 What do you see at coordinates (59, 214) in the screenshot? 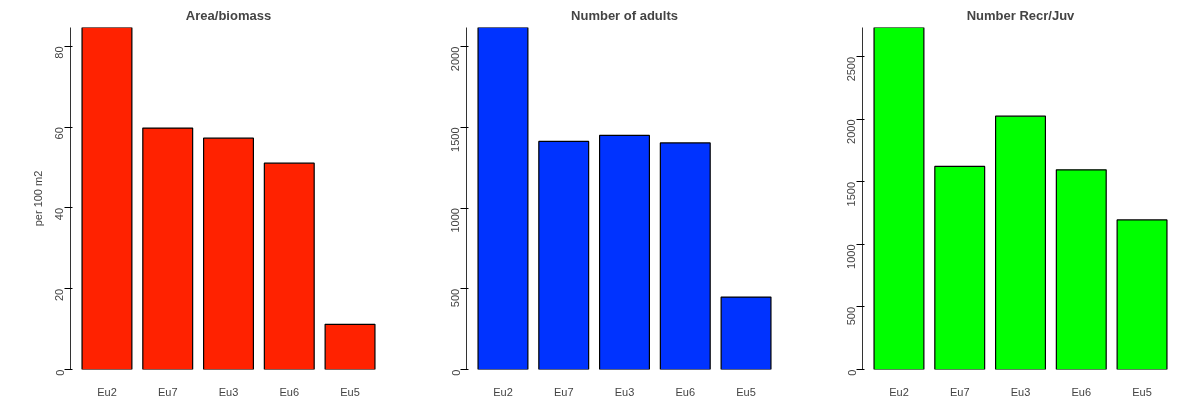
I see `y-tick-label: 40` at bounding box center [59, 214].